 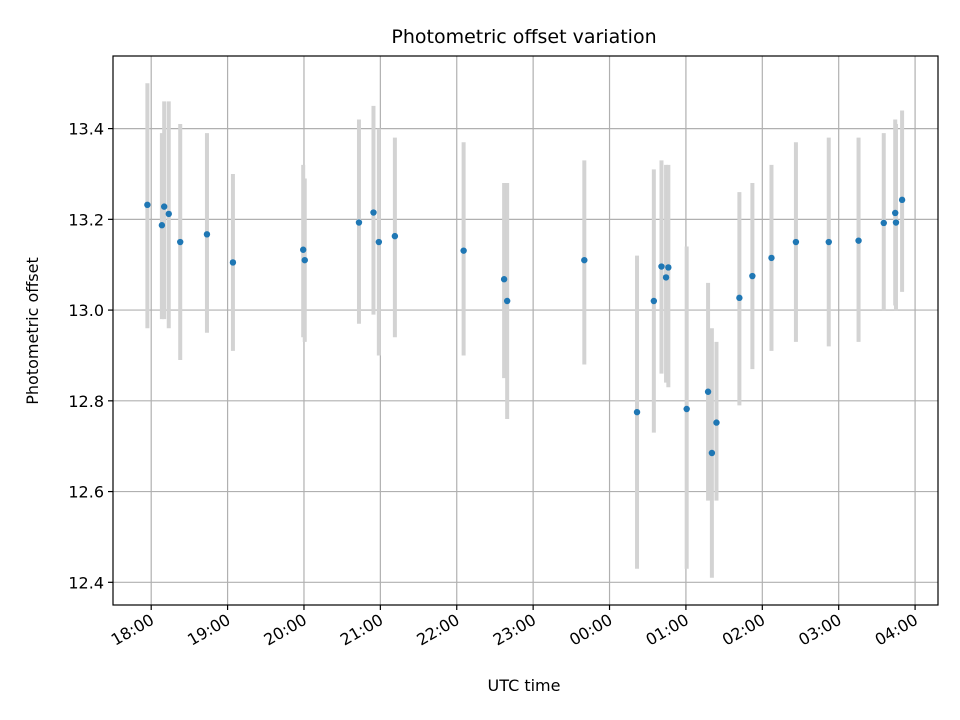 I want to click on x-tick-label: 20:00, so click(x=285, y=630).